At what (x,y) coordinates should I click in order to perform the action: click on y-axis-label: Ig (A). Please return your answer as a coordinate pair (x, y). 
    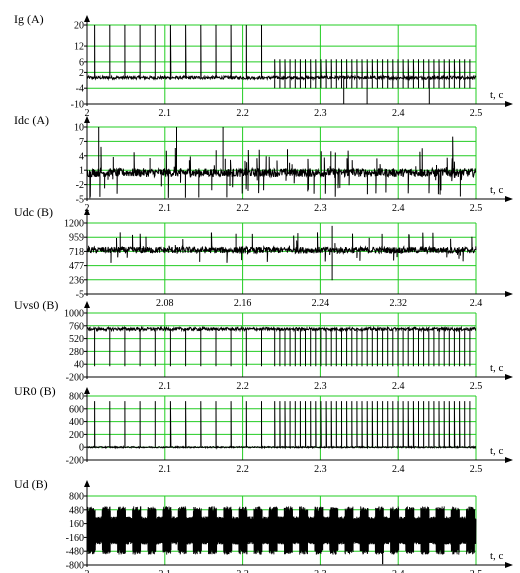
    Looking at the image, I should click on (29, 19).